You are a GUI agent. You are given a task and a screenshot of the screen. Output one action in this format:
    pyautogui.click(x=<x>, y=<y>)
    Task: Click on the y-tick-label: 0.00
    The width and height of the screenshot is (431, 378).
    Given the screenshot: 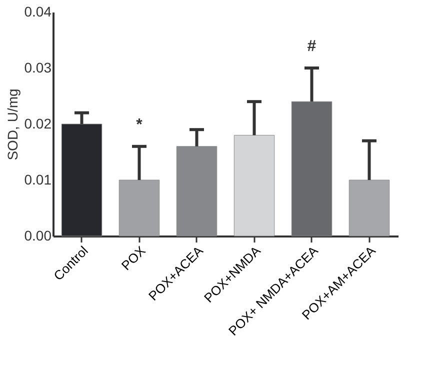 What is the action you would take?
    pyautogui.click(x=38, y=236)
    